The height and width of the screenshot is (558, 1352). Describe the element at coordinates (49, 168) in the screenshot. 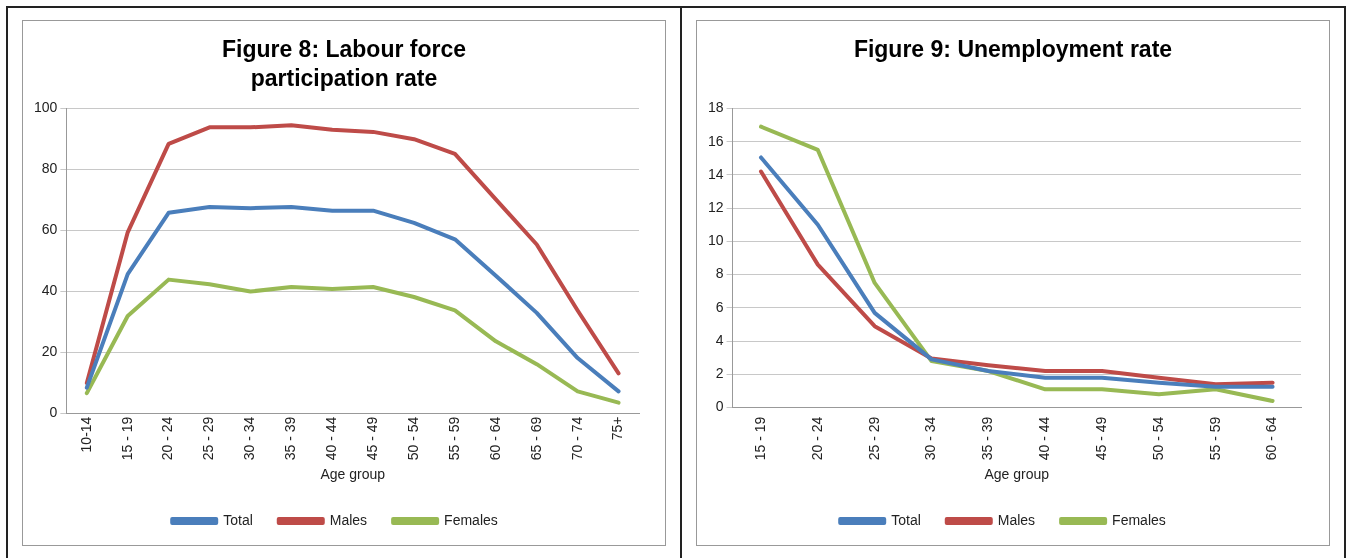

I see `y-tick-label: 80` at that location.